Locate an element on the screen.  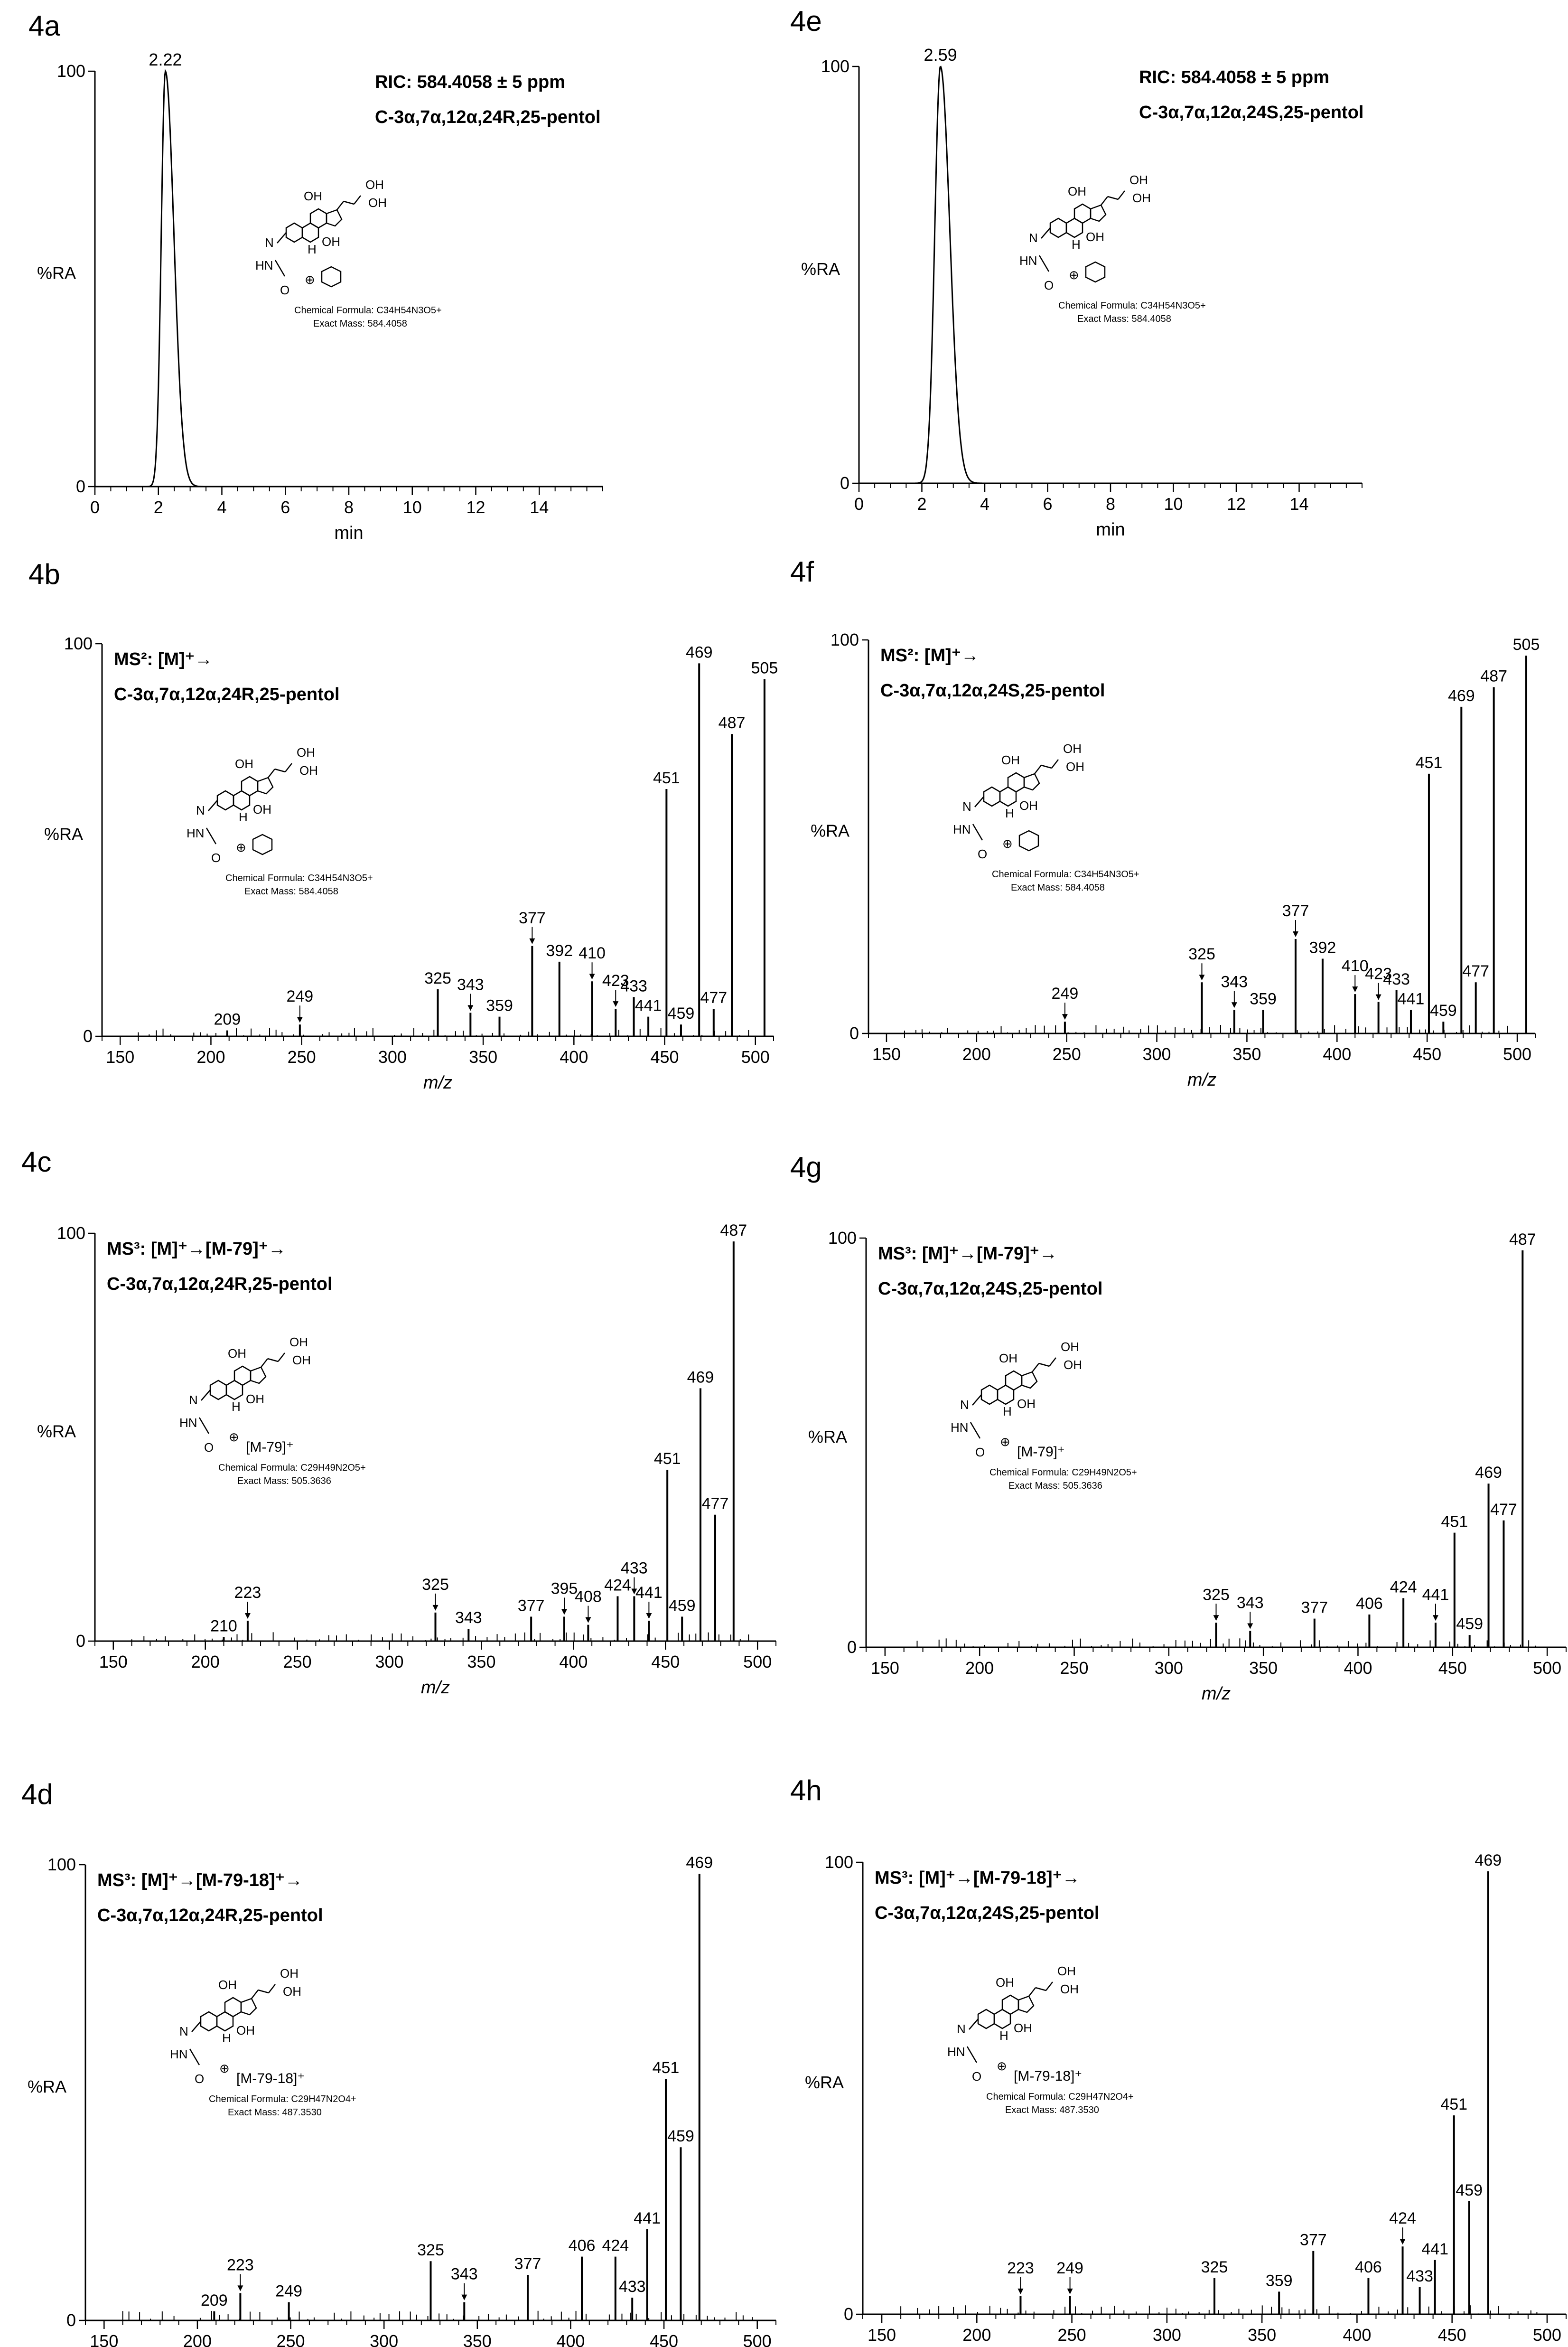
peak-label: 392 is located at coordinates (560, 951).